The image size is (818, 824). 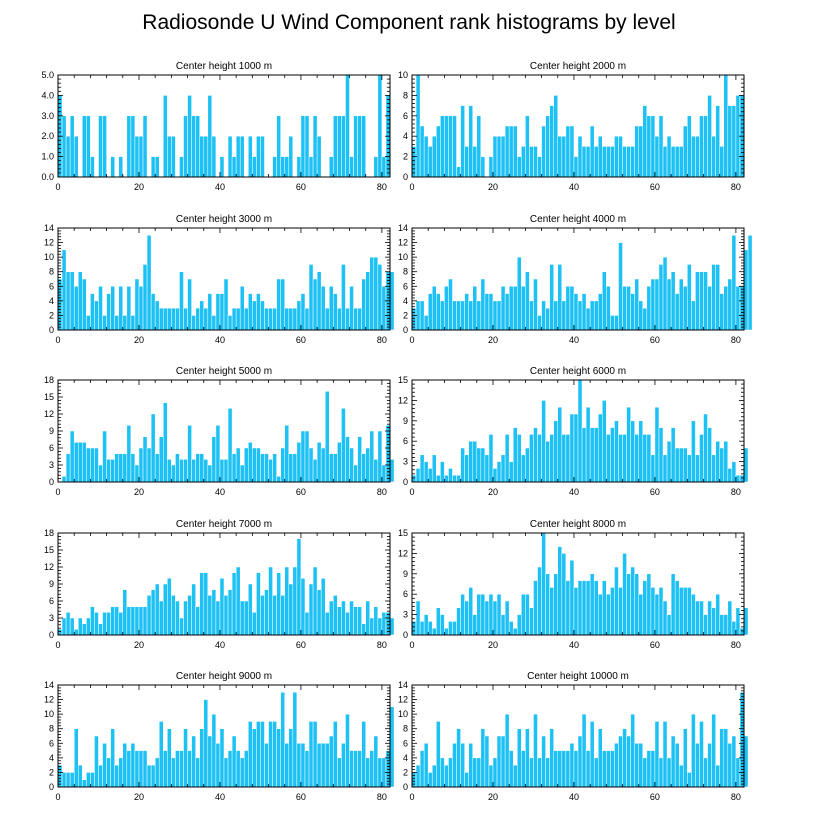 I want to click on x-tick-label: 60, so click(x=301, y=187).